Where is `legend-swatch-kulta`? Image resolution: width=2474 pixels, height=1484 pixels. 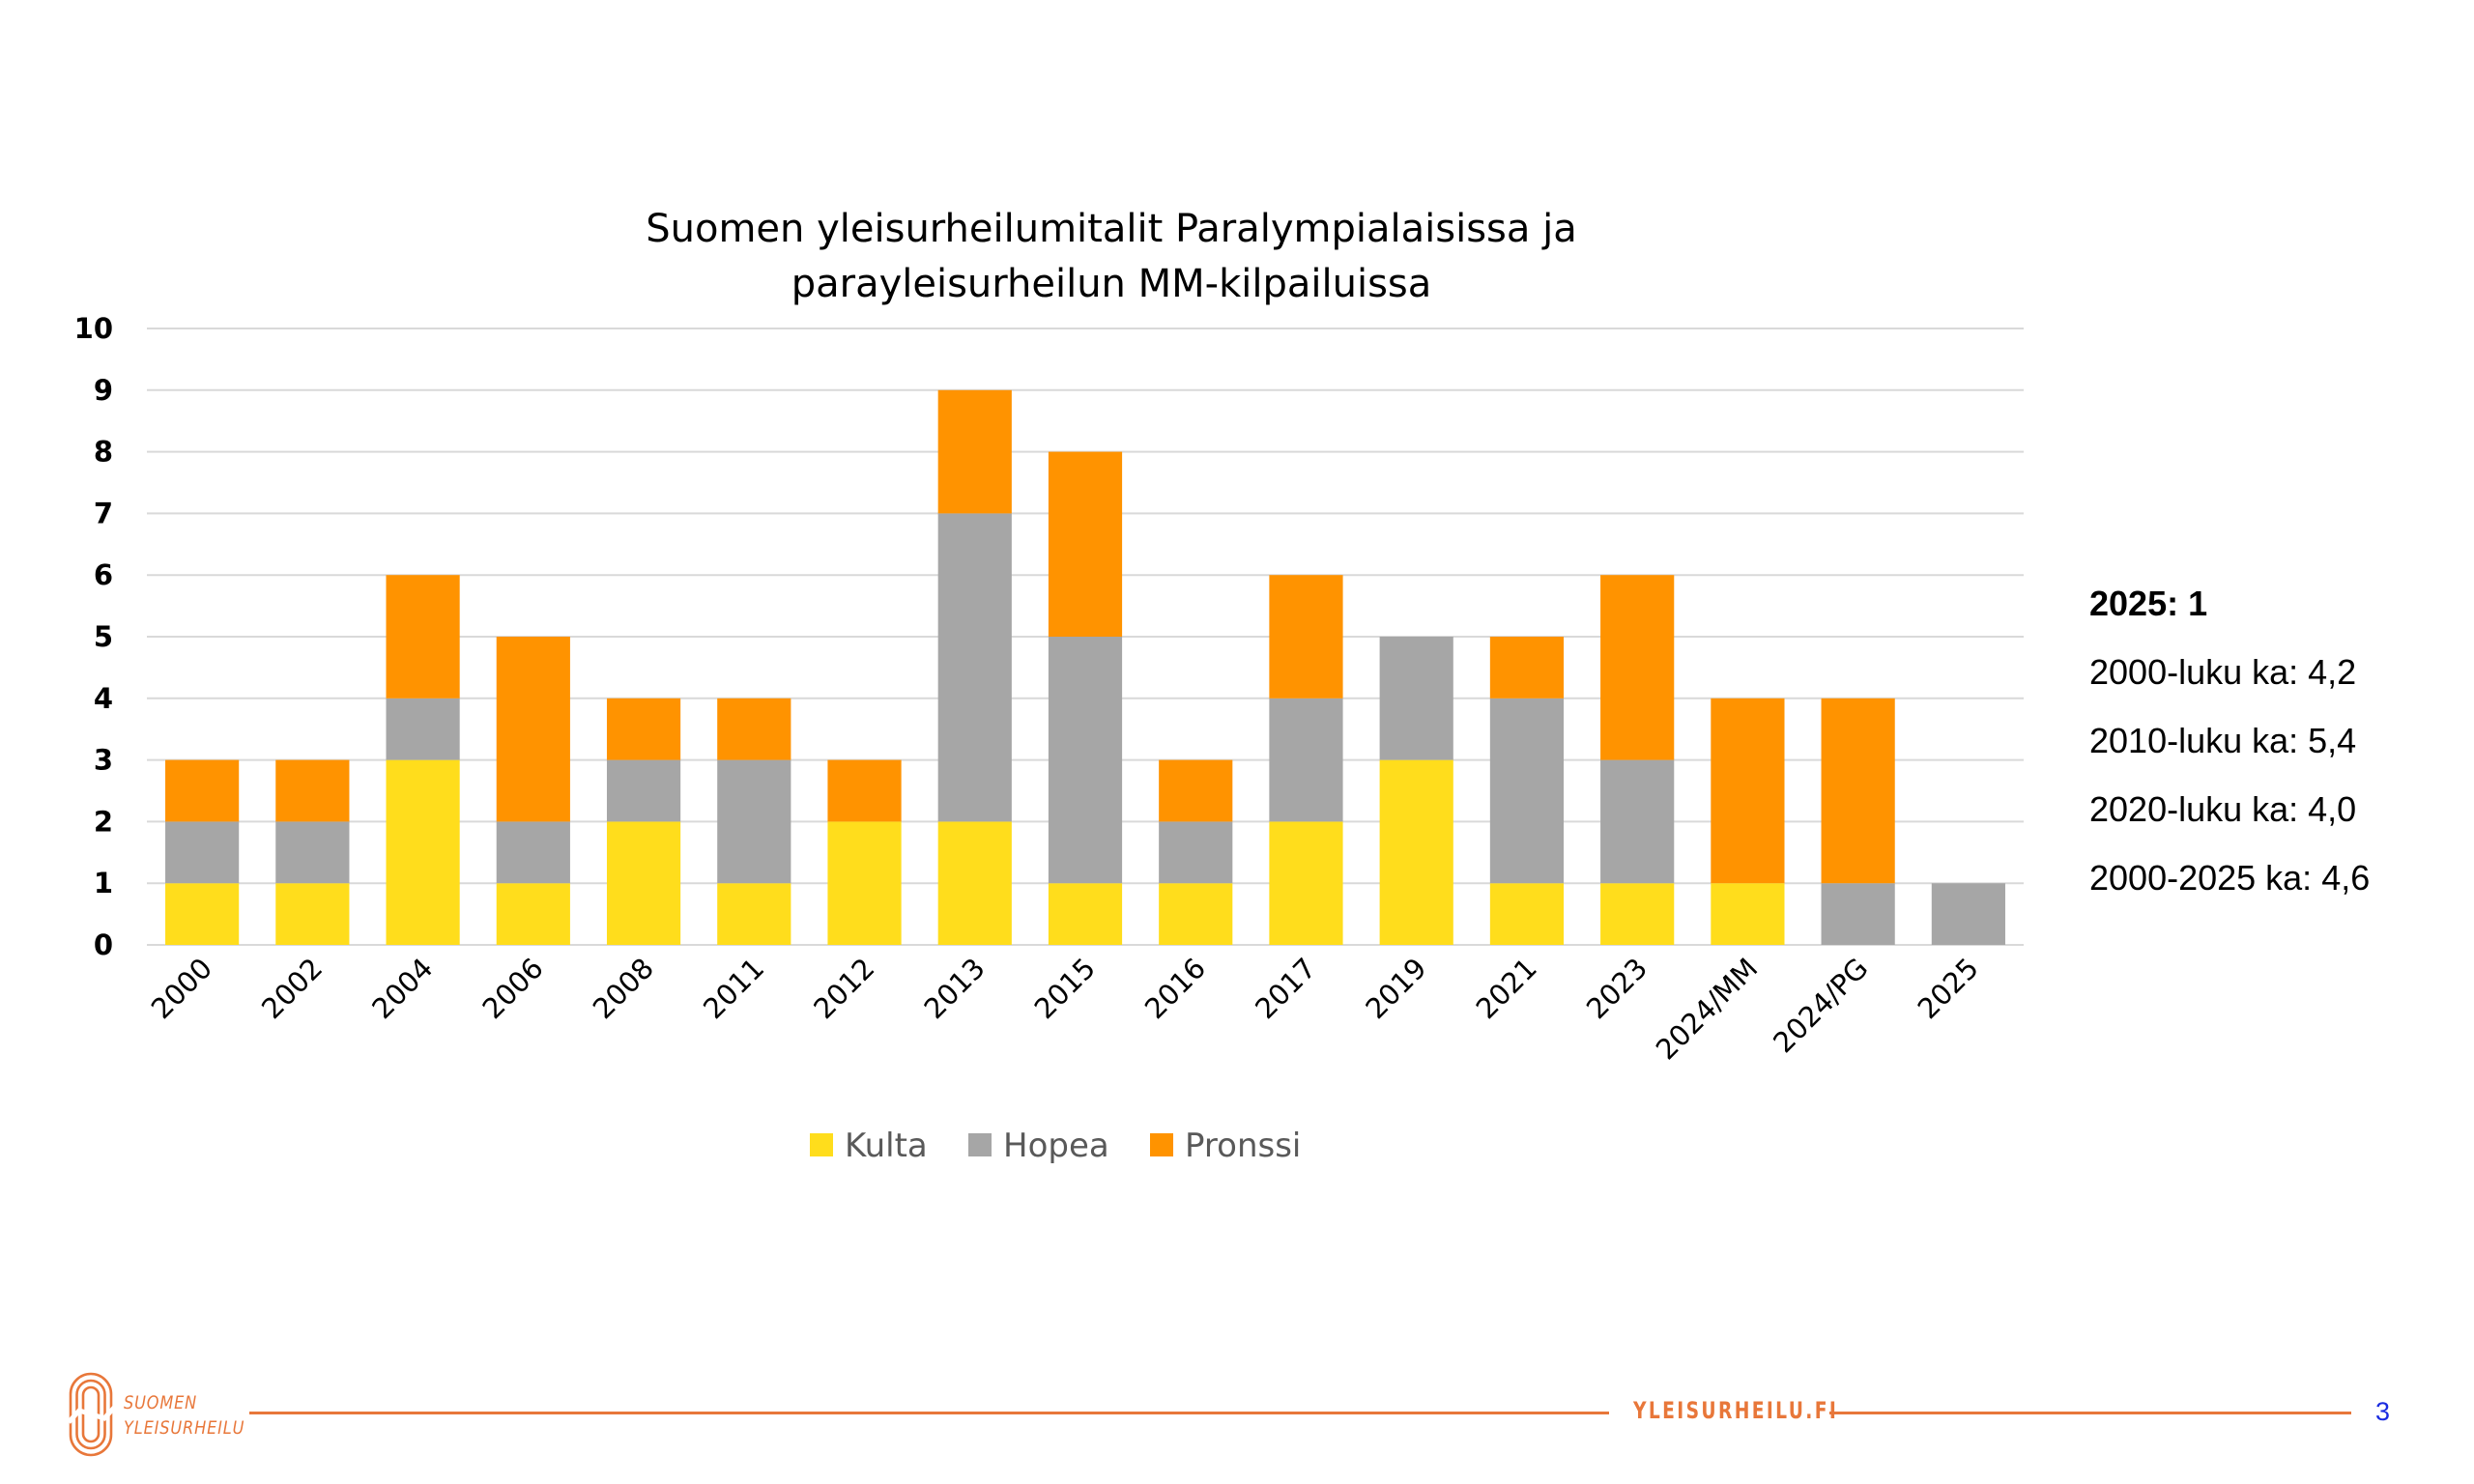
legend-swatch-kulta is located at coordinates (822, 1144).